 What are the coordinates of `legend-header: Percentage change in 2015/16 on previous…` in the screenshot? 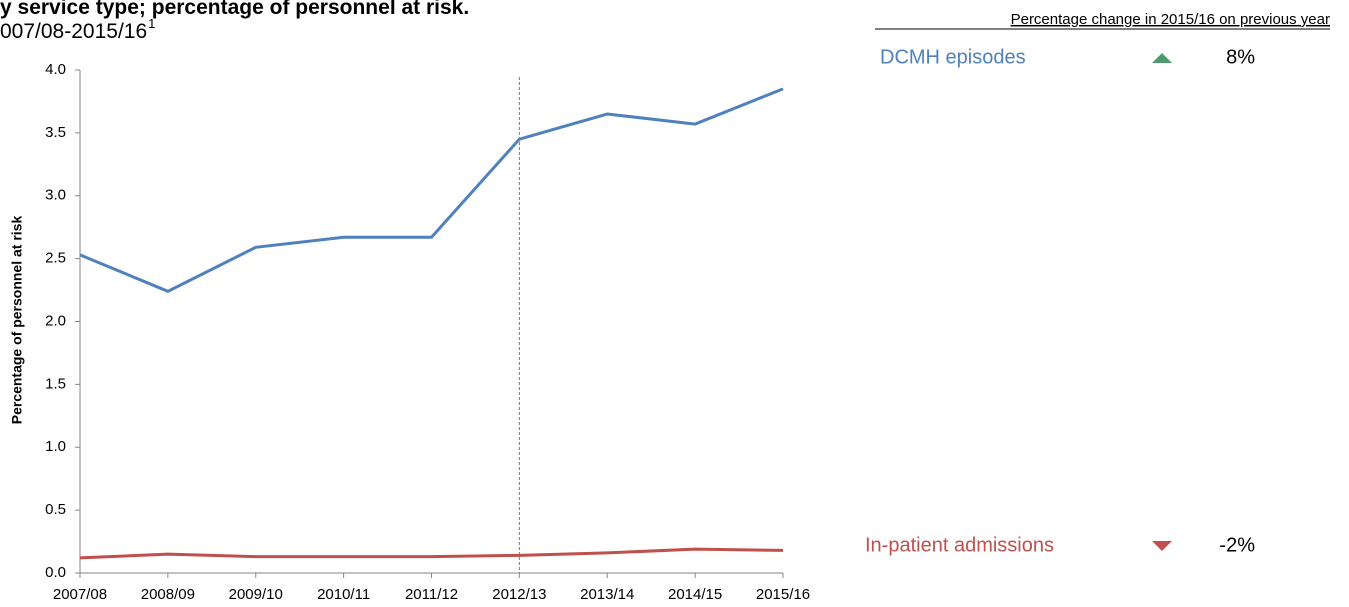 It's located at (1170, 19).